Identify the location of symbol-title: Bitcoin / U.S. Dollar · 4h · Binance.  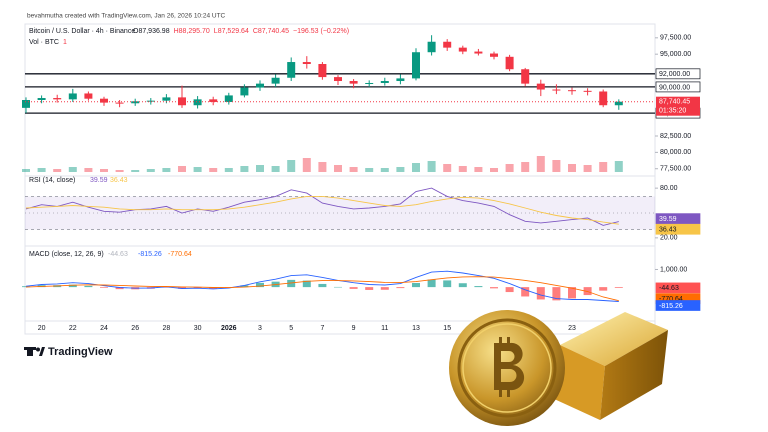
(82, 31).